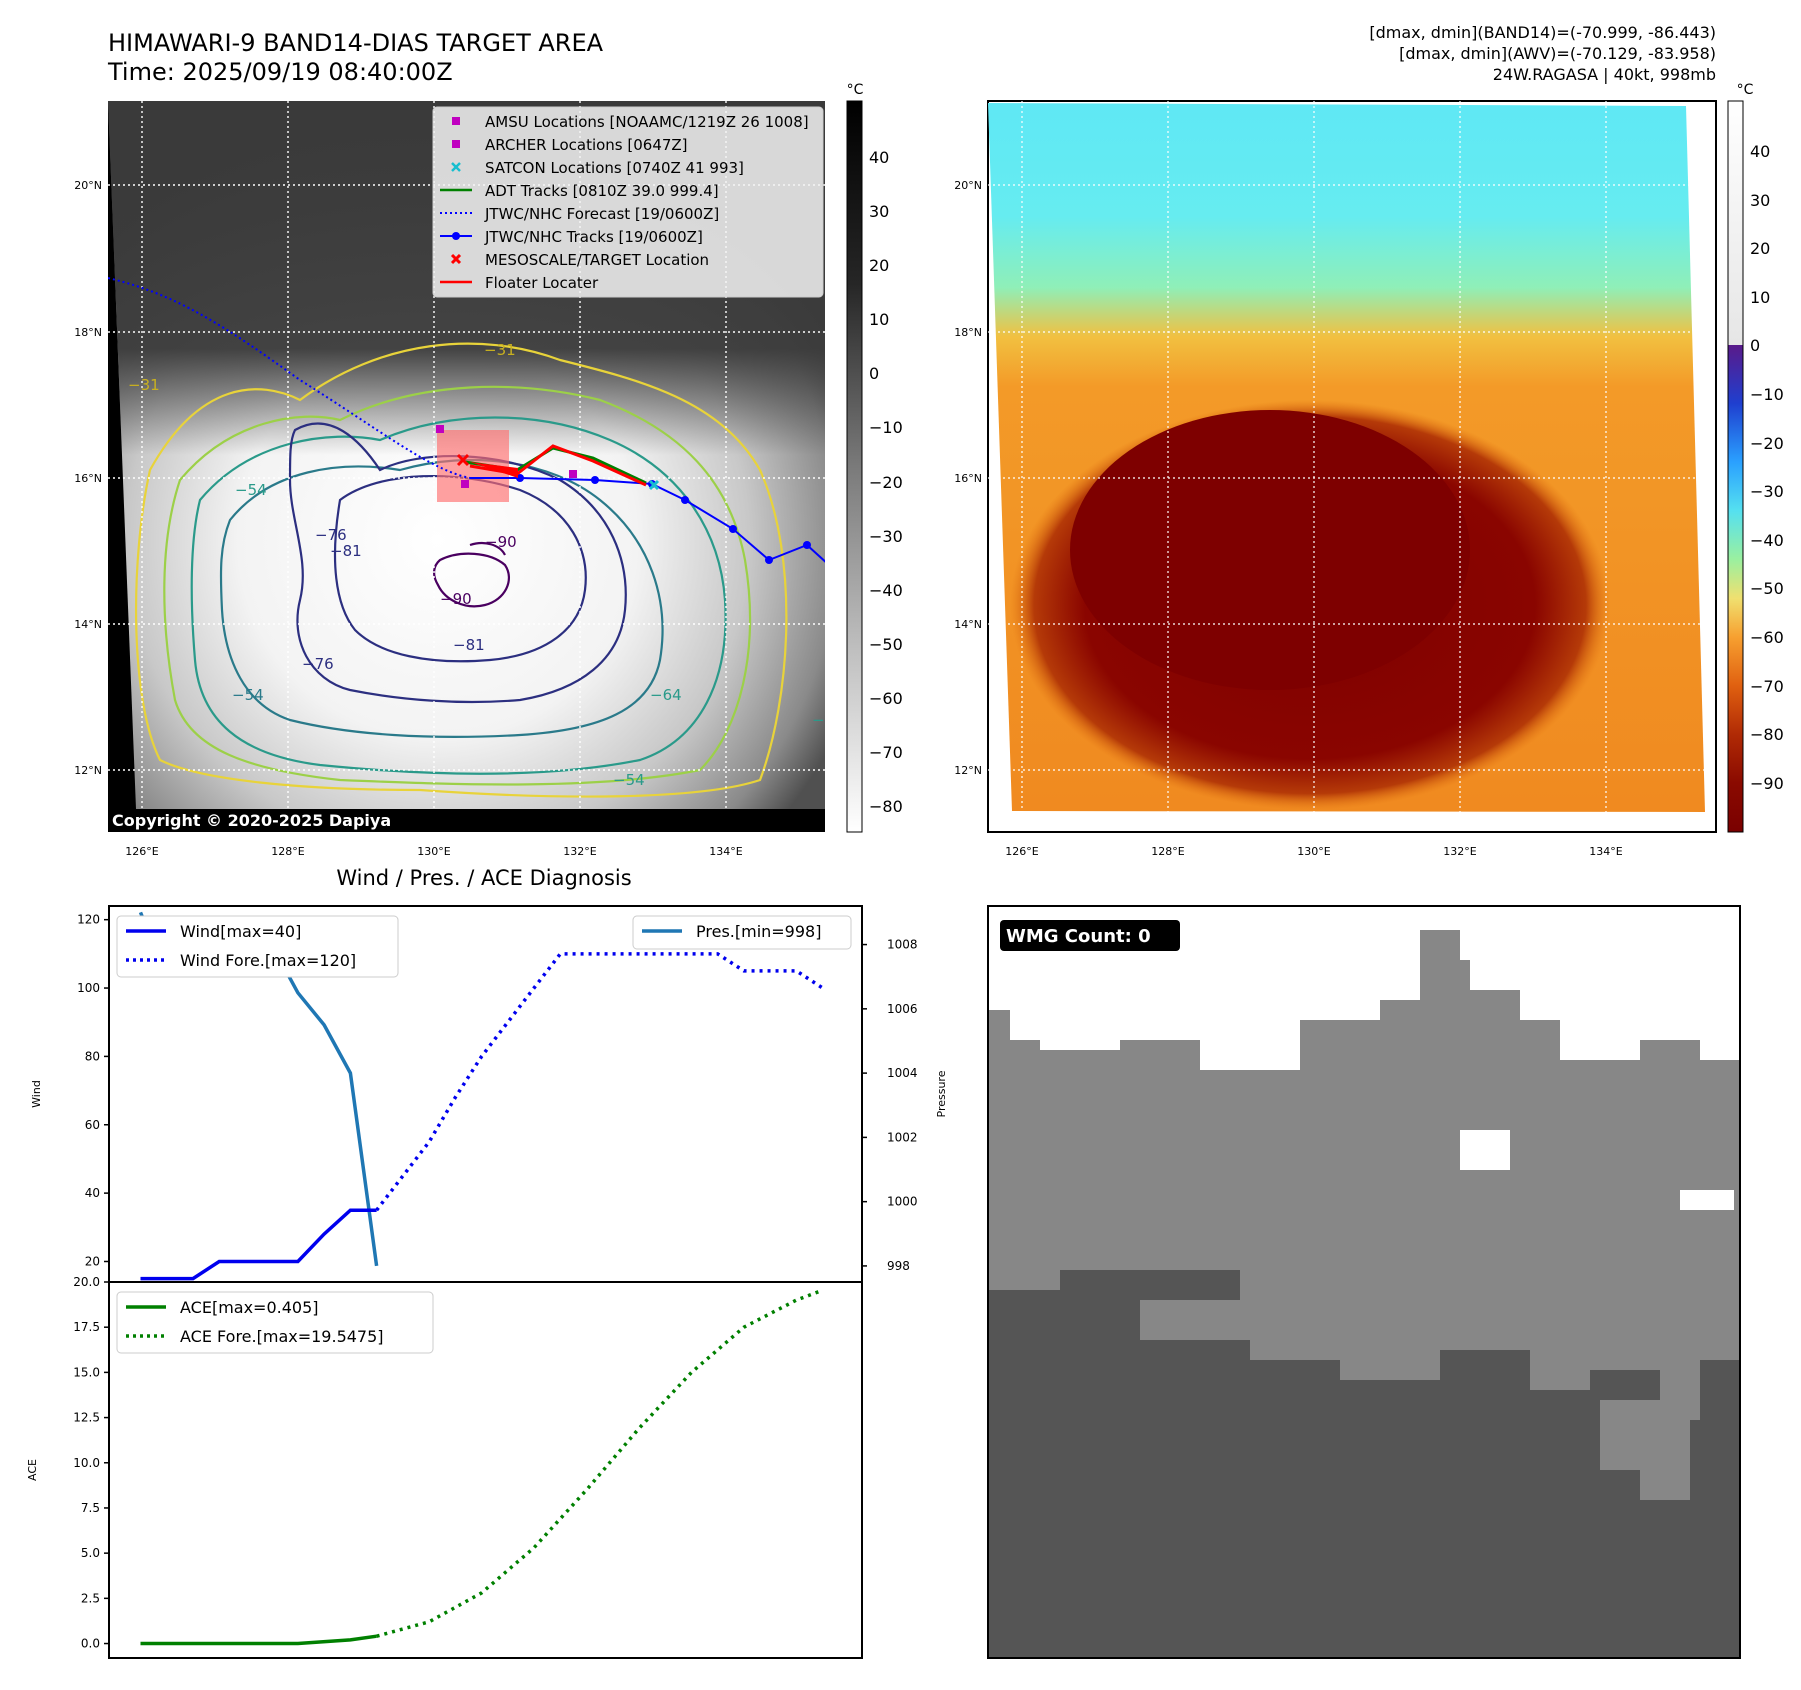 Image resolution: width=1801 pixels, height=1690 pixels. Describe the element at coordinates (86, 1372) in the screenshot. I see `ace-tick-label: 15.0` at that location.